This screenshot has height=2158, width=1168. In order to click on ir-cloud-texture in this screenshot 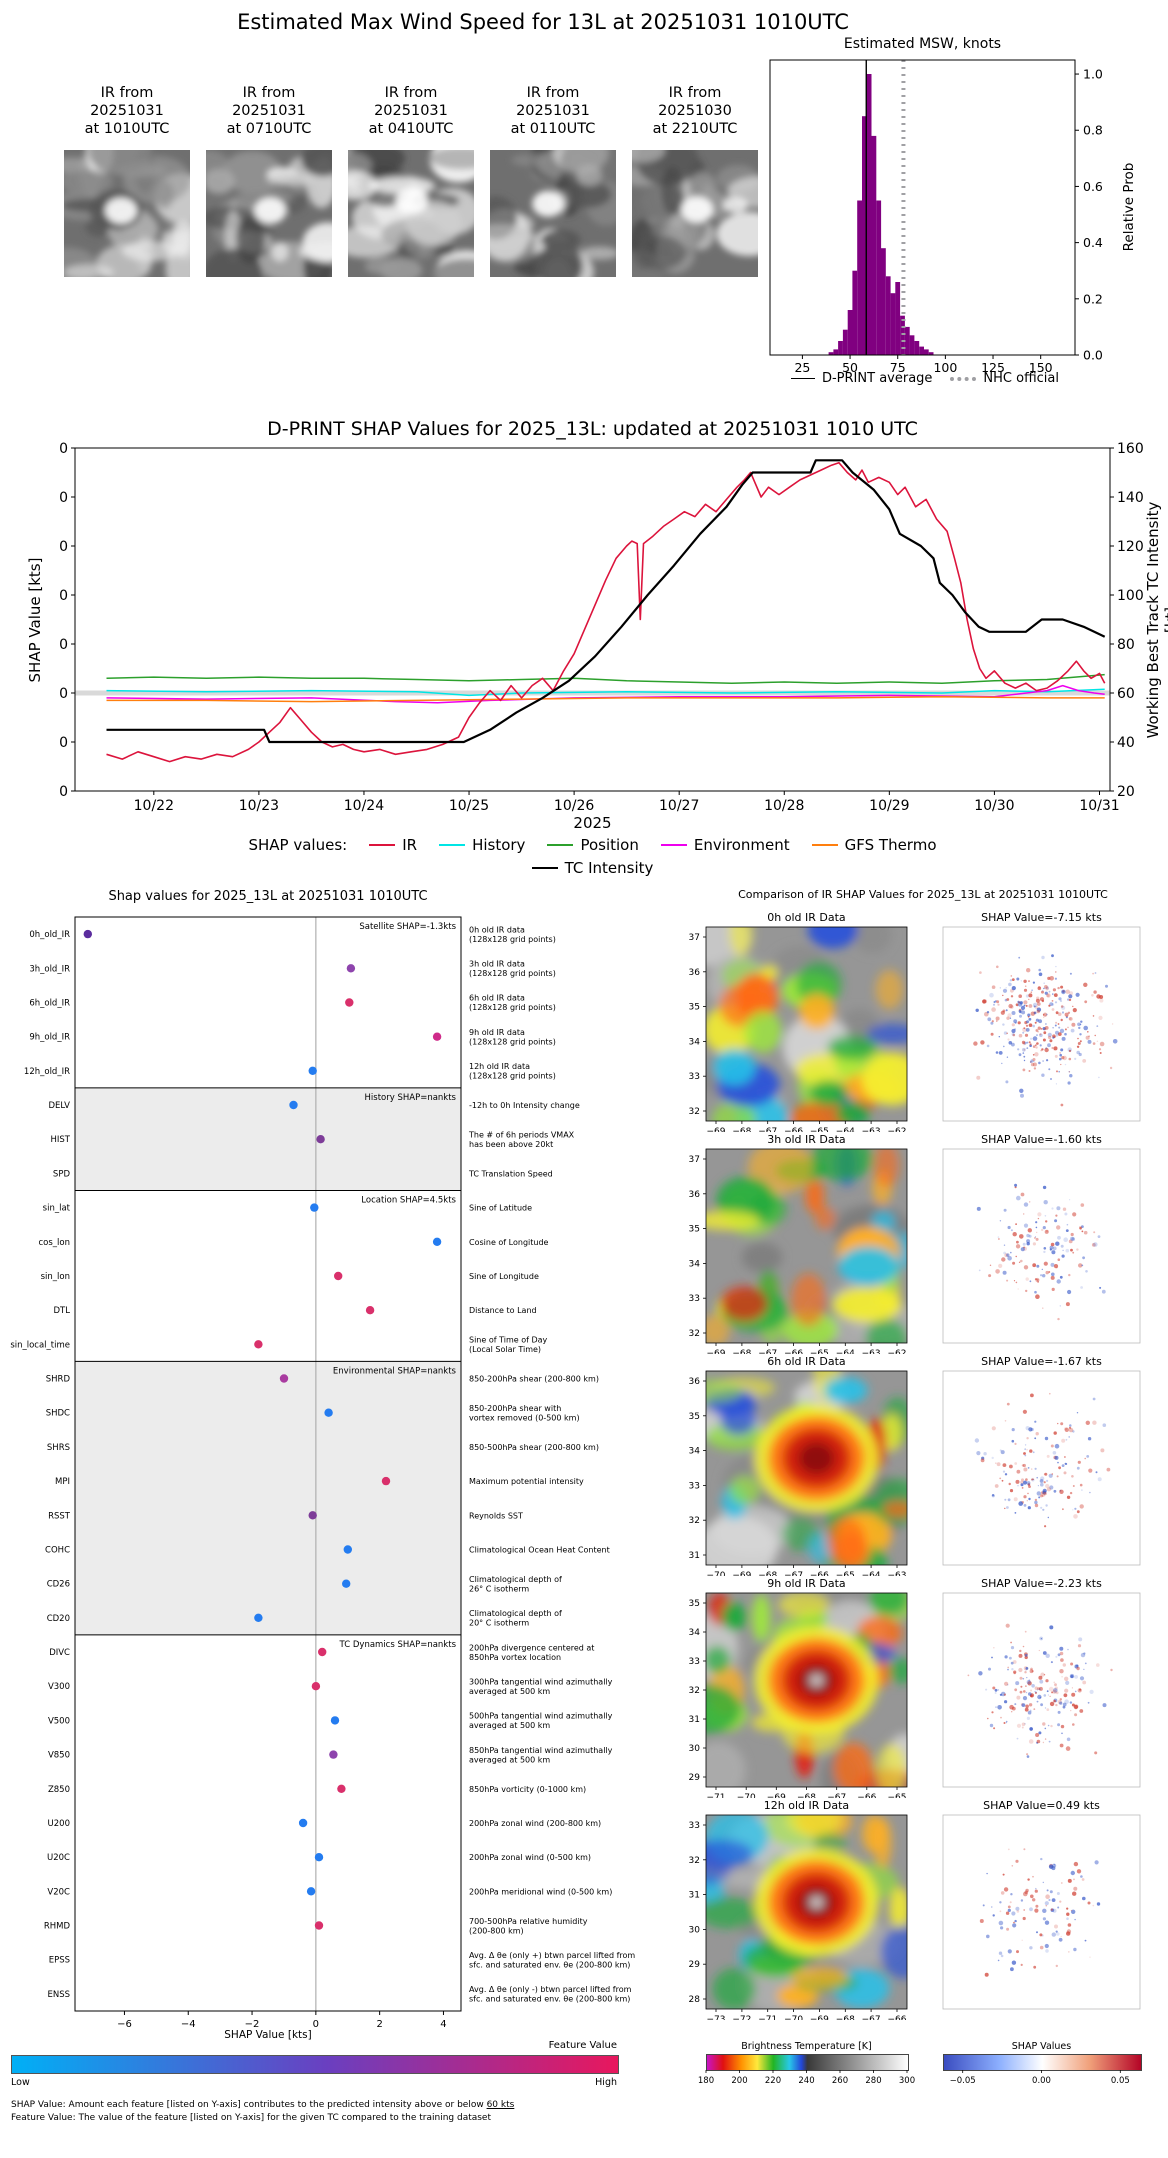, I will do `click(411, 213)`.